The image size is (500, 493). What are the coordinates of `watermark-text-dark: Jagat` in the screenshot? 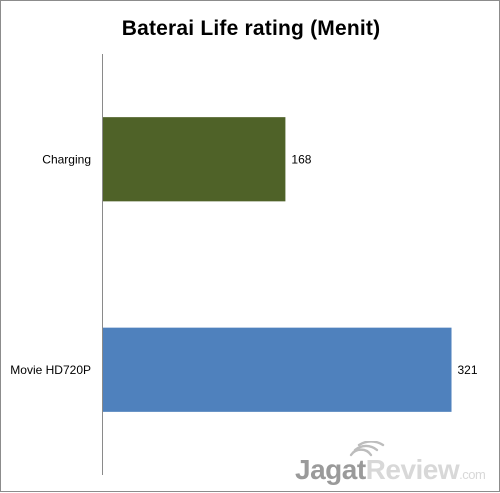 It's located at (330, 469).